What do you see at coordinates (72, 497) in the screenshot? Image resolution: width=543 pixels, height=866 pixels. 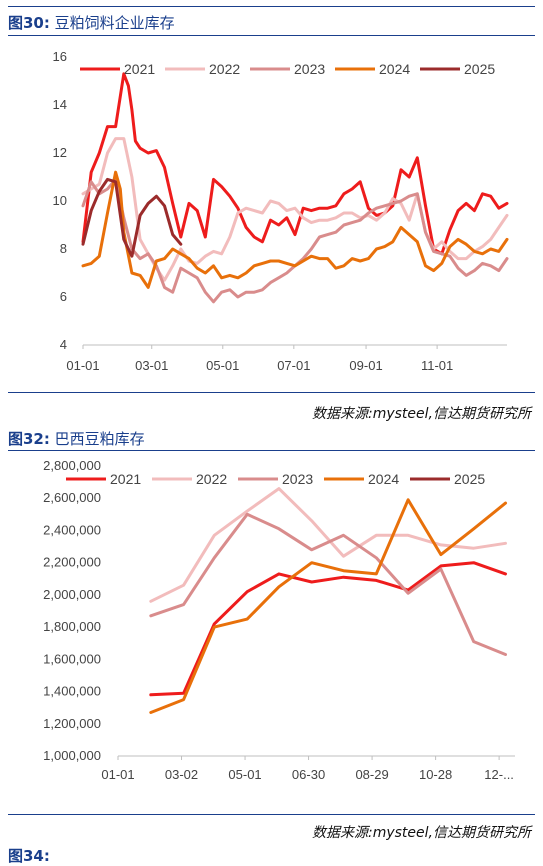 I see `y-tick-label: 2,600,000` at bounding box center [72, 497].